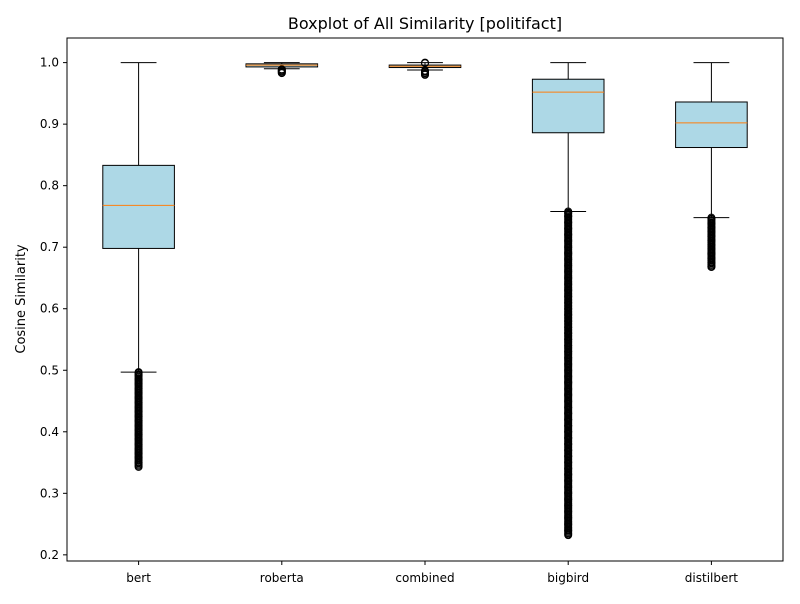  What do you see at coordinates (49, 555) in the screenshot?
I see `y-tick-label: 0.2` at bounding box center [49, 555].